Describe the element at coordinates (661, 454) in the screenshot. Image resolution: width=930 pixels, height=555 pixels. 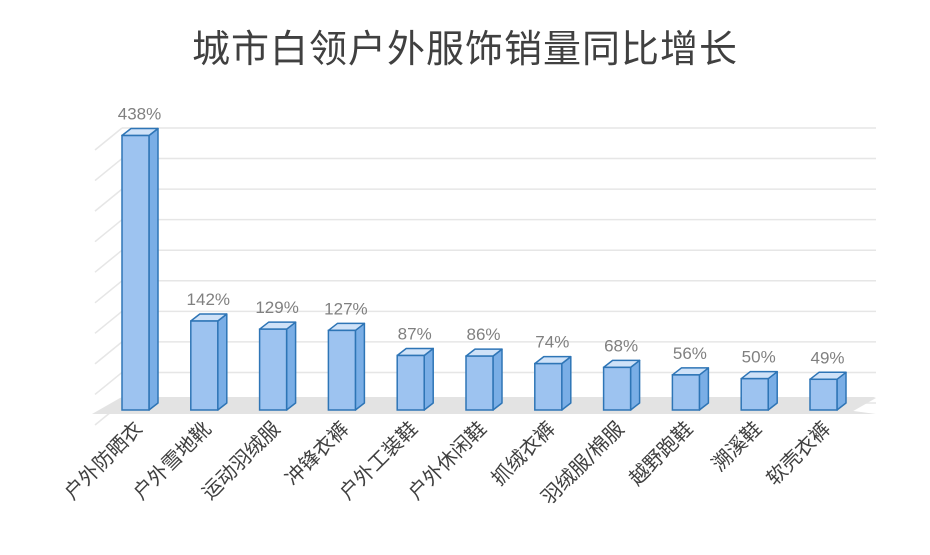
I see `category-label: 越野跑鞋` at that location.